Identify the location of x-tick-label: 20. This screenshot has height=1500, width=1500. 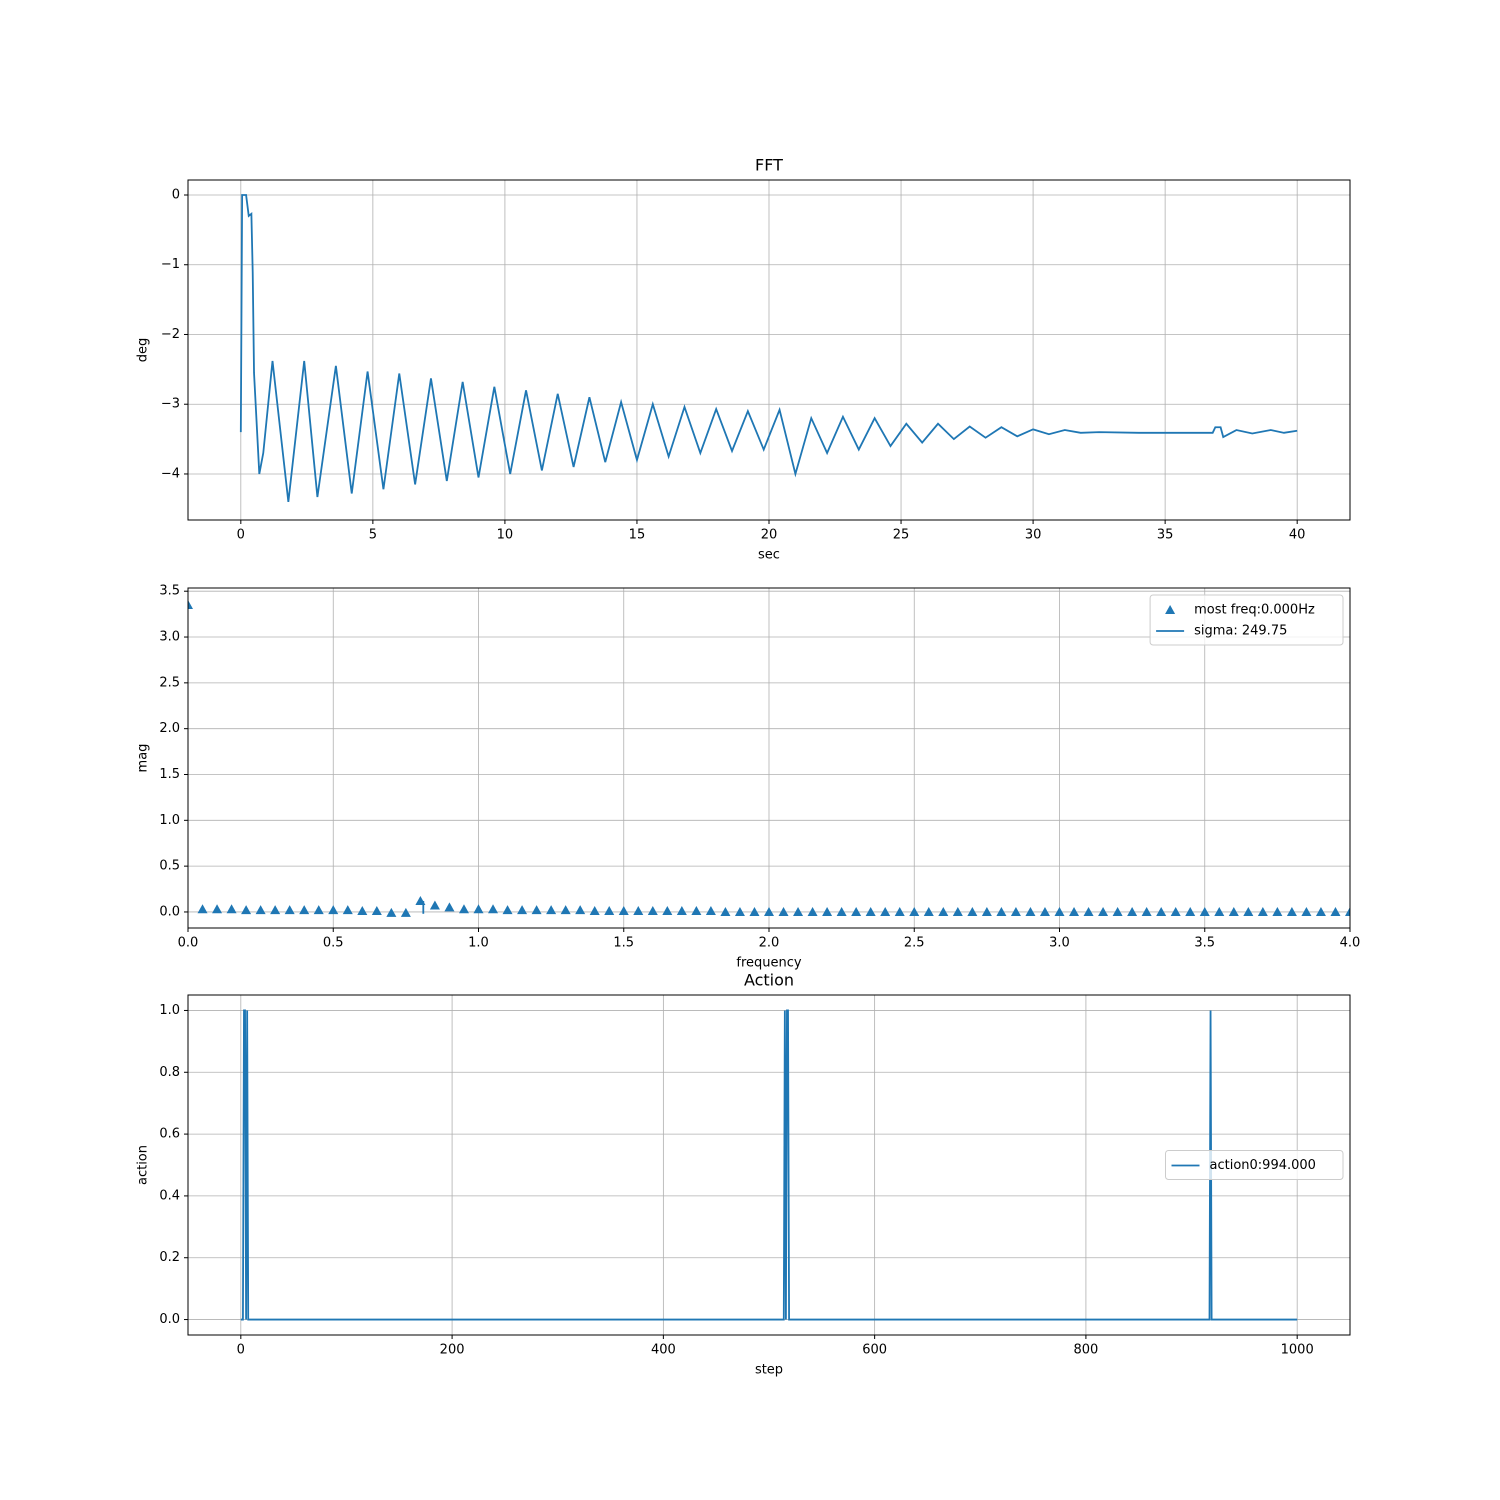
(769, 535).